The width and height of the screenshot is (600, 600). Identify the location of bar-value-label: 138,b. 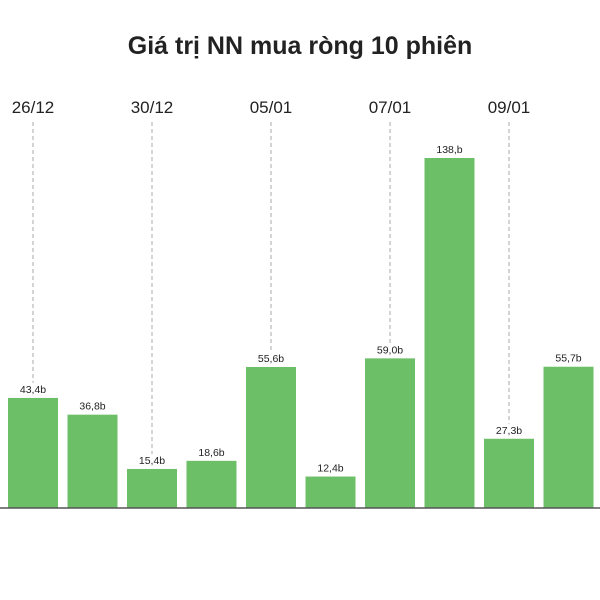
(449, 150).